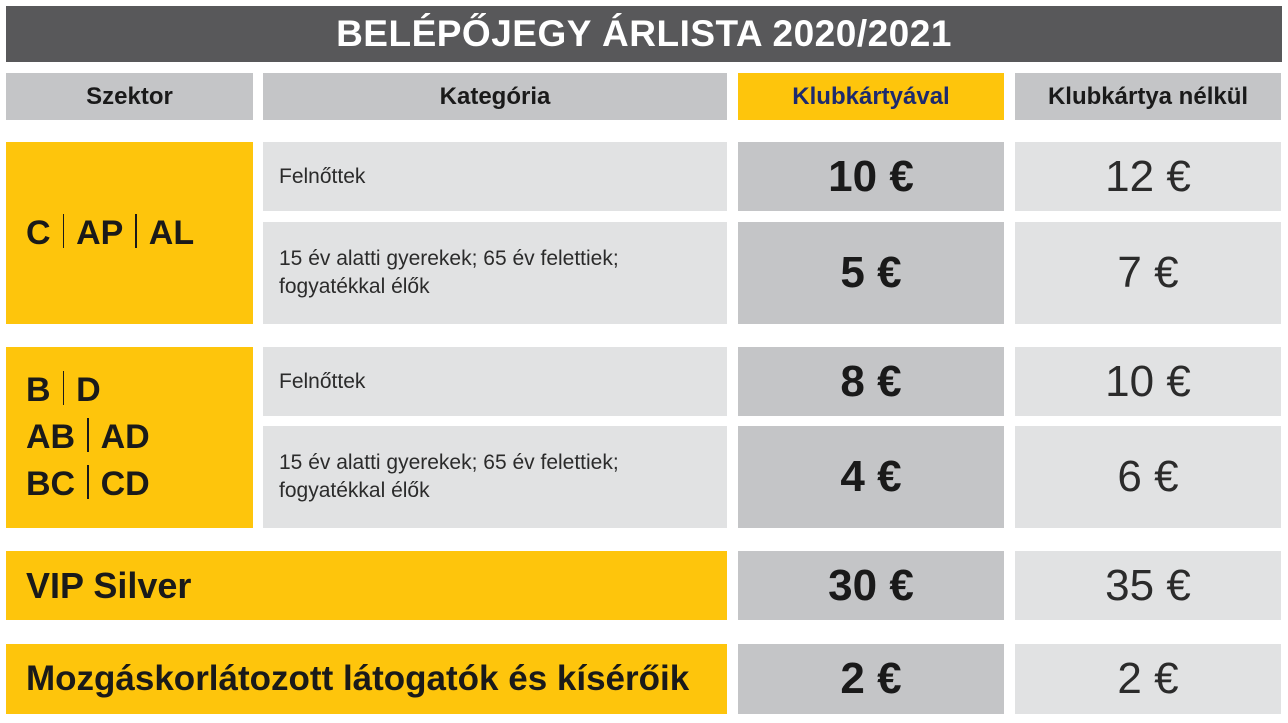  Describe the element at coordinates (871, 176) in the screenshot. I see `price-with-card: 10 €` at that location.